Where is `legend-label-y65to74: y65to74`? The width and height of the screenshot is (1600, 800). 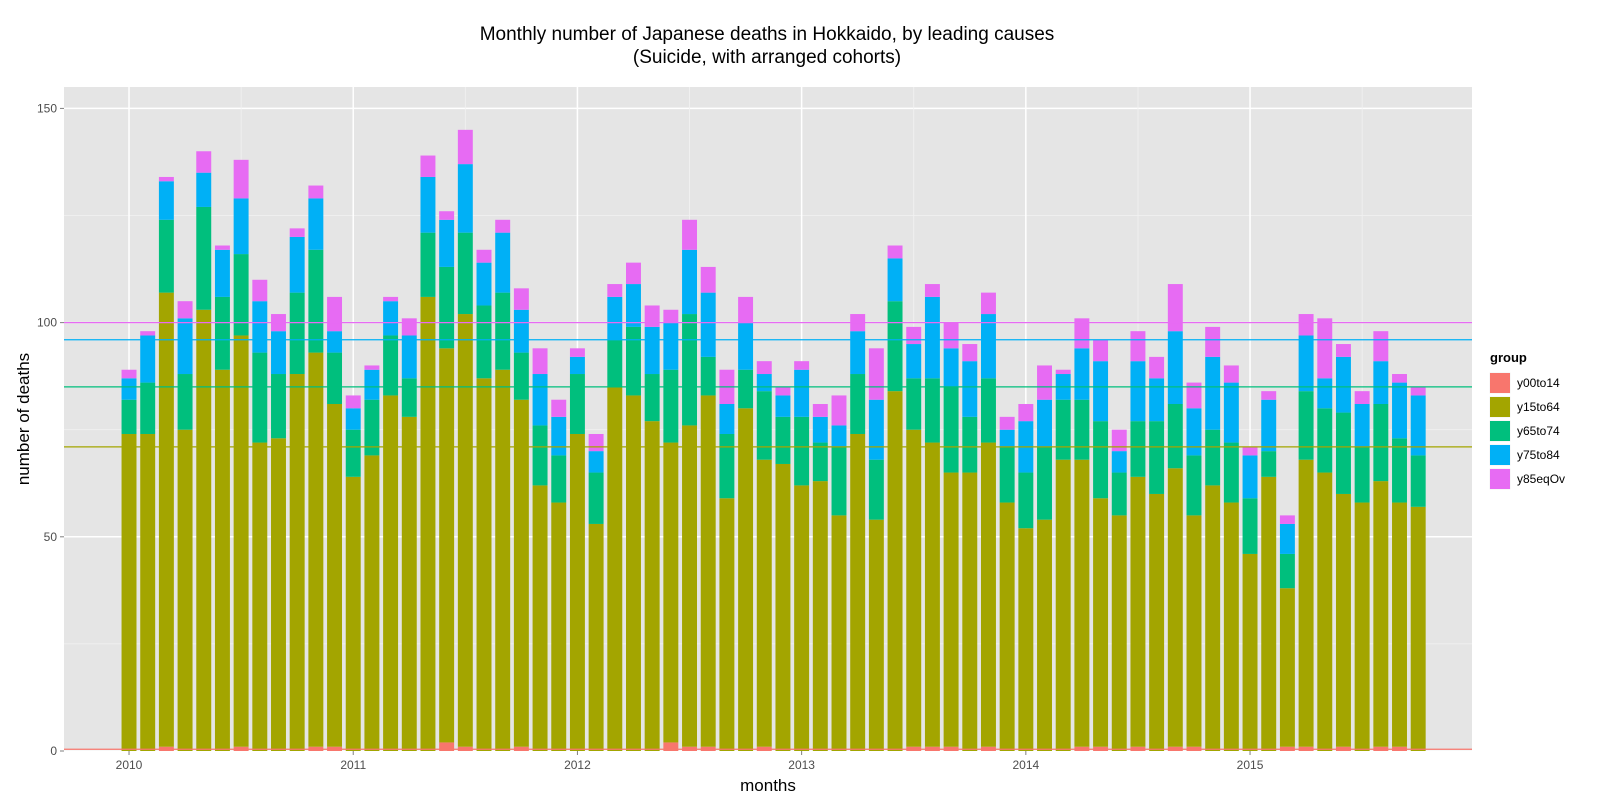
legend-label-y65to74: y65to74 is located at coordinates (1538, 431).